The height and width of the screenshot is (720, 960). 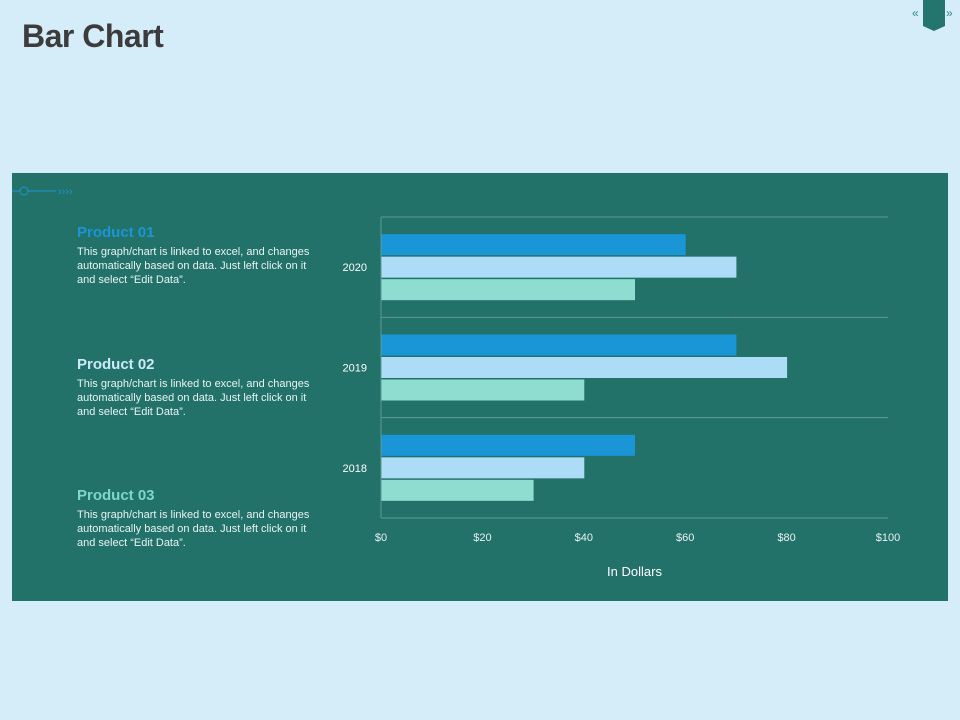 I want to click on chevrons-text: ››››, so click(x=65, y=192).